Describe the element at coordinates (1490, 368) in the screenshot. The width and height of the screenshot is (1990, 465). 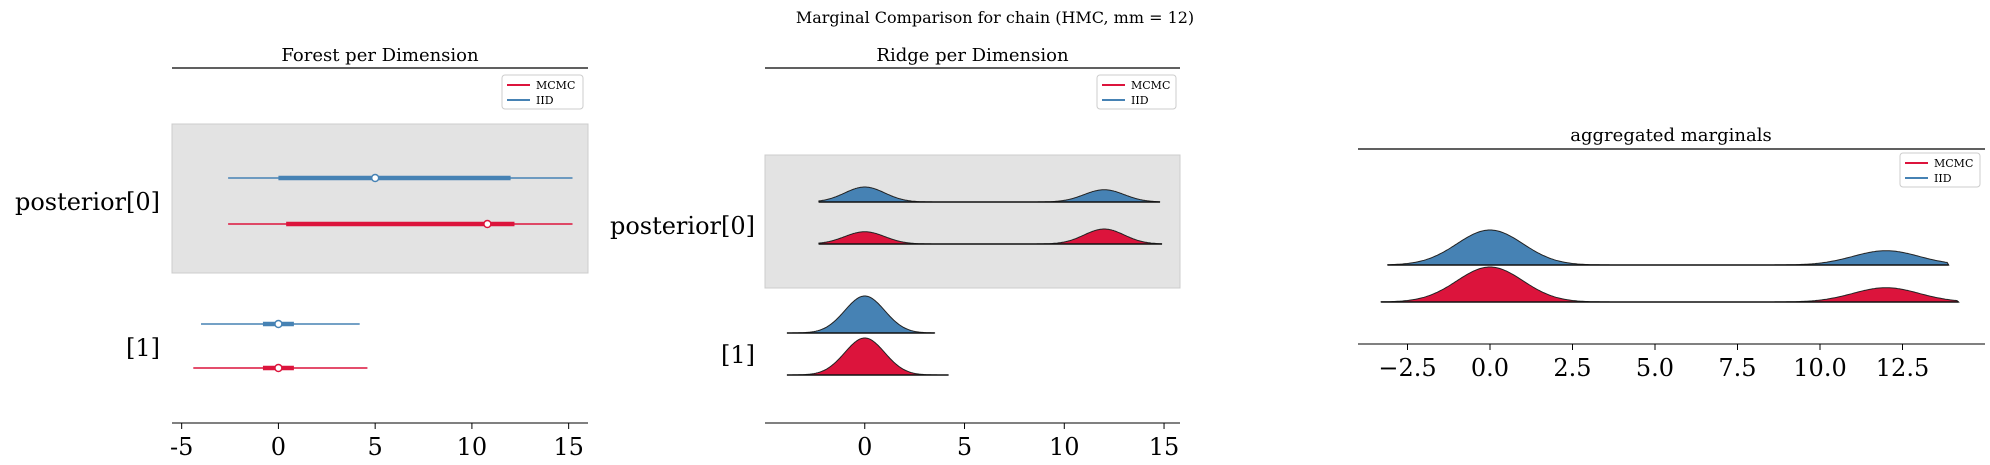
I see `x-tick-label: 0.0` at that location.